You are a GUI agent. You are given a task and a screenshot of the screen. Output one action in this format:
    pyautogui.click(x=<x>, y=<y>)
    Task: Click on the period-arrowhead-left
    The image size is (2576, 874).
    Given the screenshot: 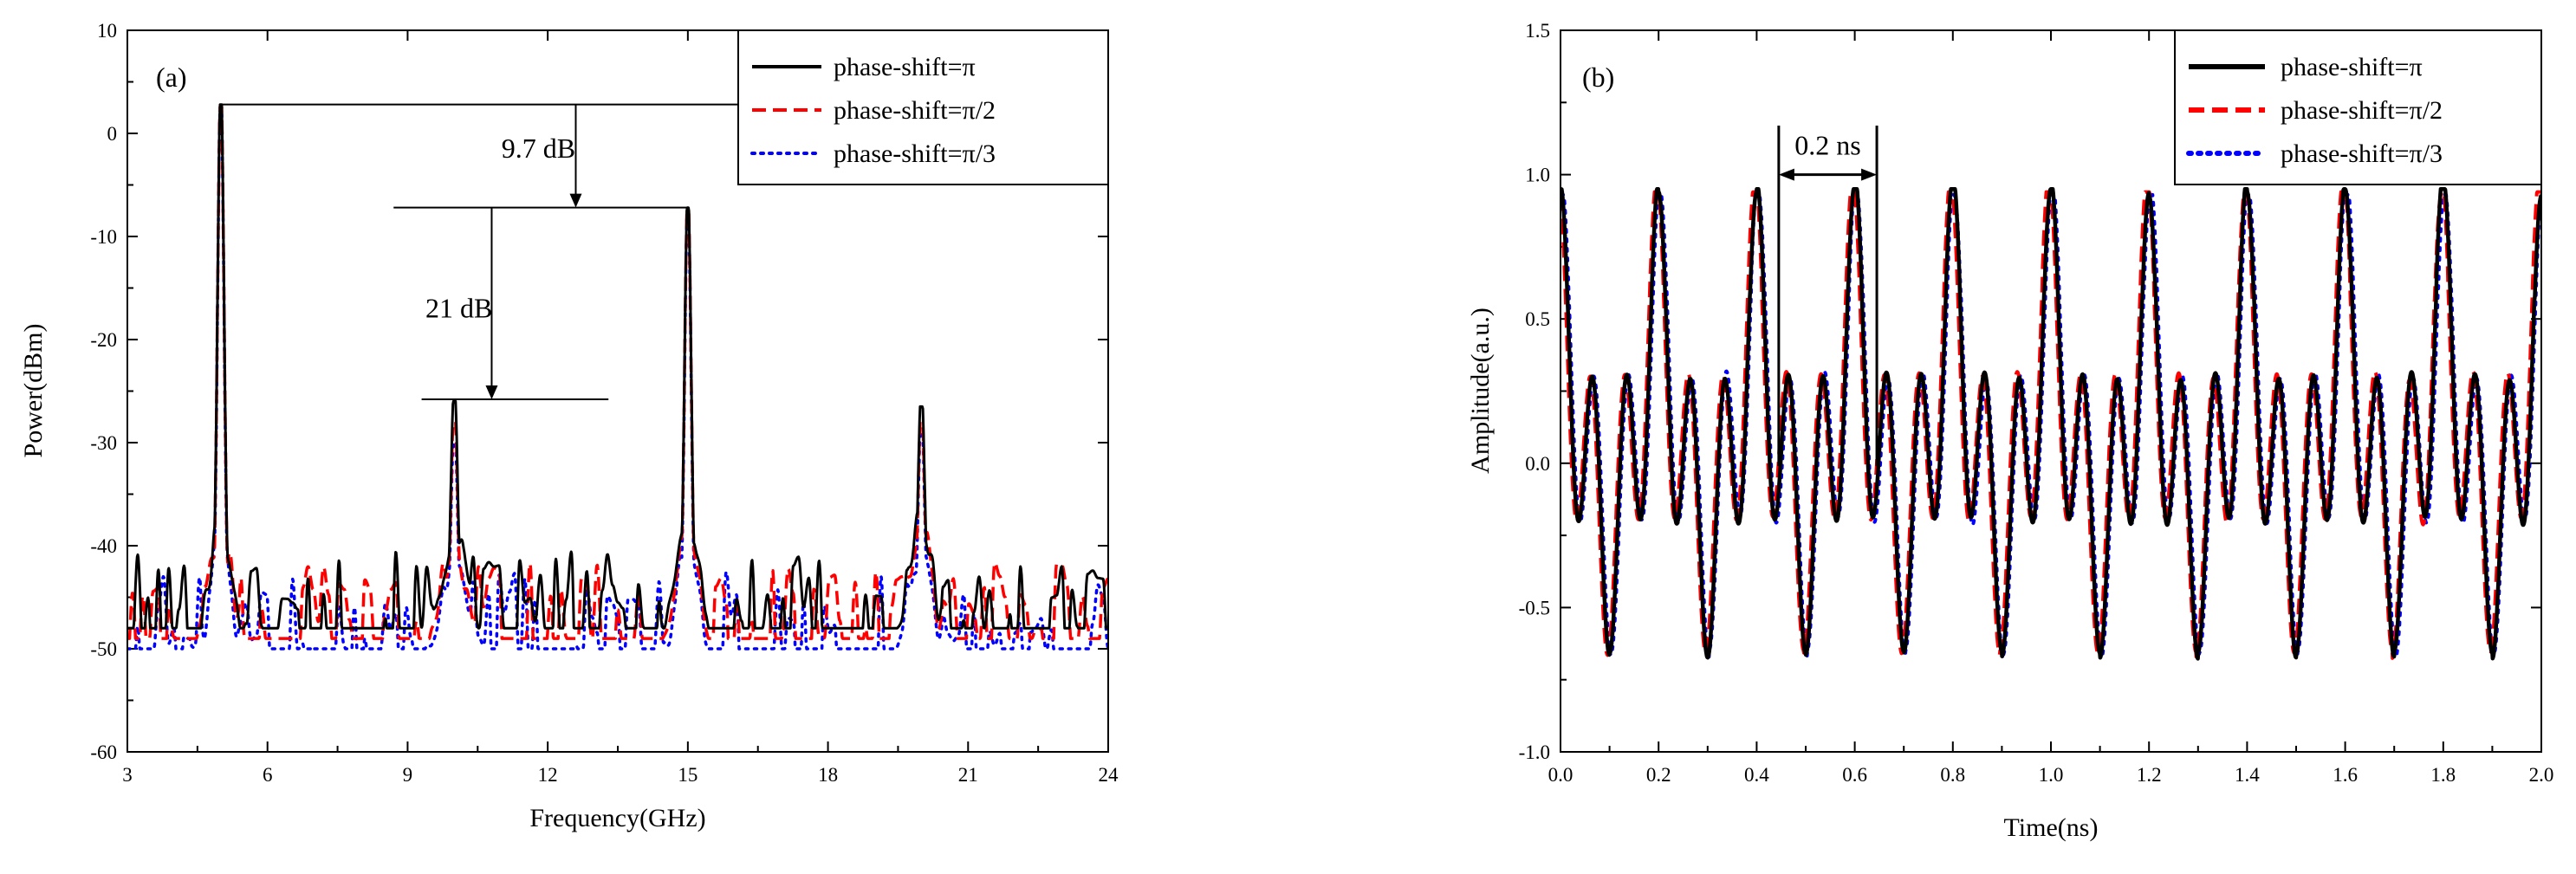 What is the action you would take?
    pyautogui.click(x=1786, y=174)
    